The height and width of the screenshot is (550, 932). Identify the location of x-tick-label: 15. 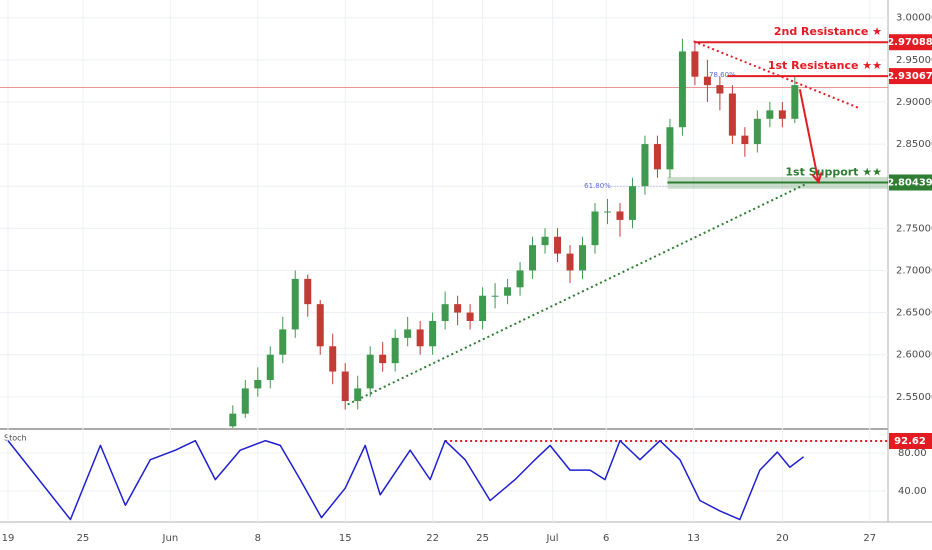
(345, 538).